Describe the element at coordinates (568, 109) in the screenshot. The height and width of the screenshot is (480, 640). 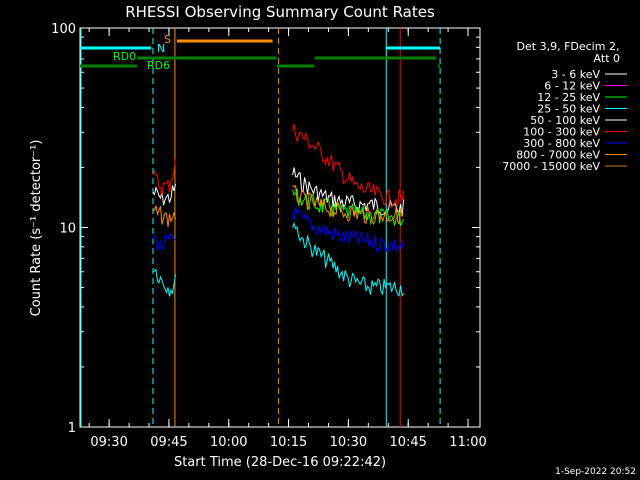
I see `legend-label: 25 - 50 keV` at that location.